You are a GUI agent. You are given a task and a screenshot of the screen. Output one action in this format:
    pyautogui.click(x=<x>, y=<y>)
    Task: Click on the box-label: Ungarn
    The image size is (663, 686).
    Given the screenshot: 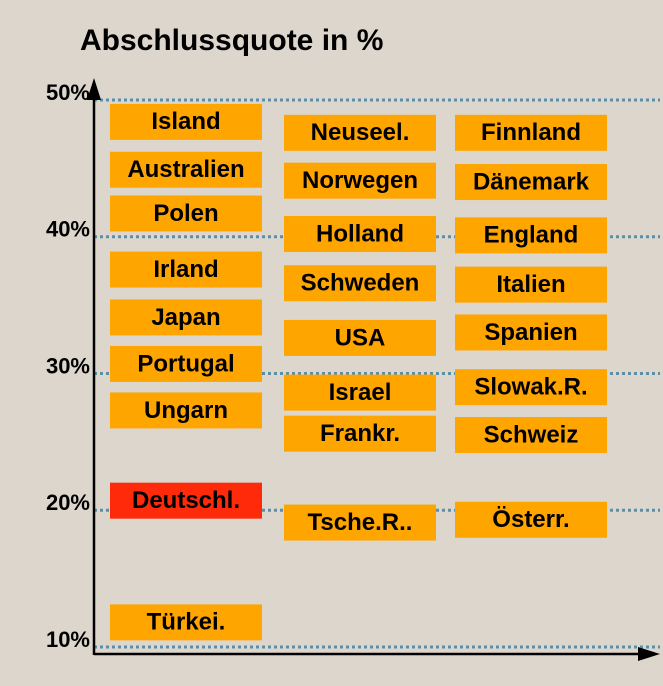 What is the action you would take?
    pyautogui.click(x=186, y=410)
    